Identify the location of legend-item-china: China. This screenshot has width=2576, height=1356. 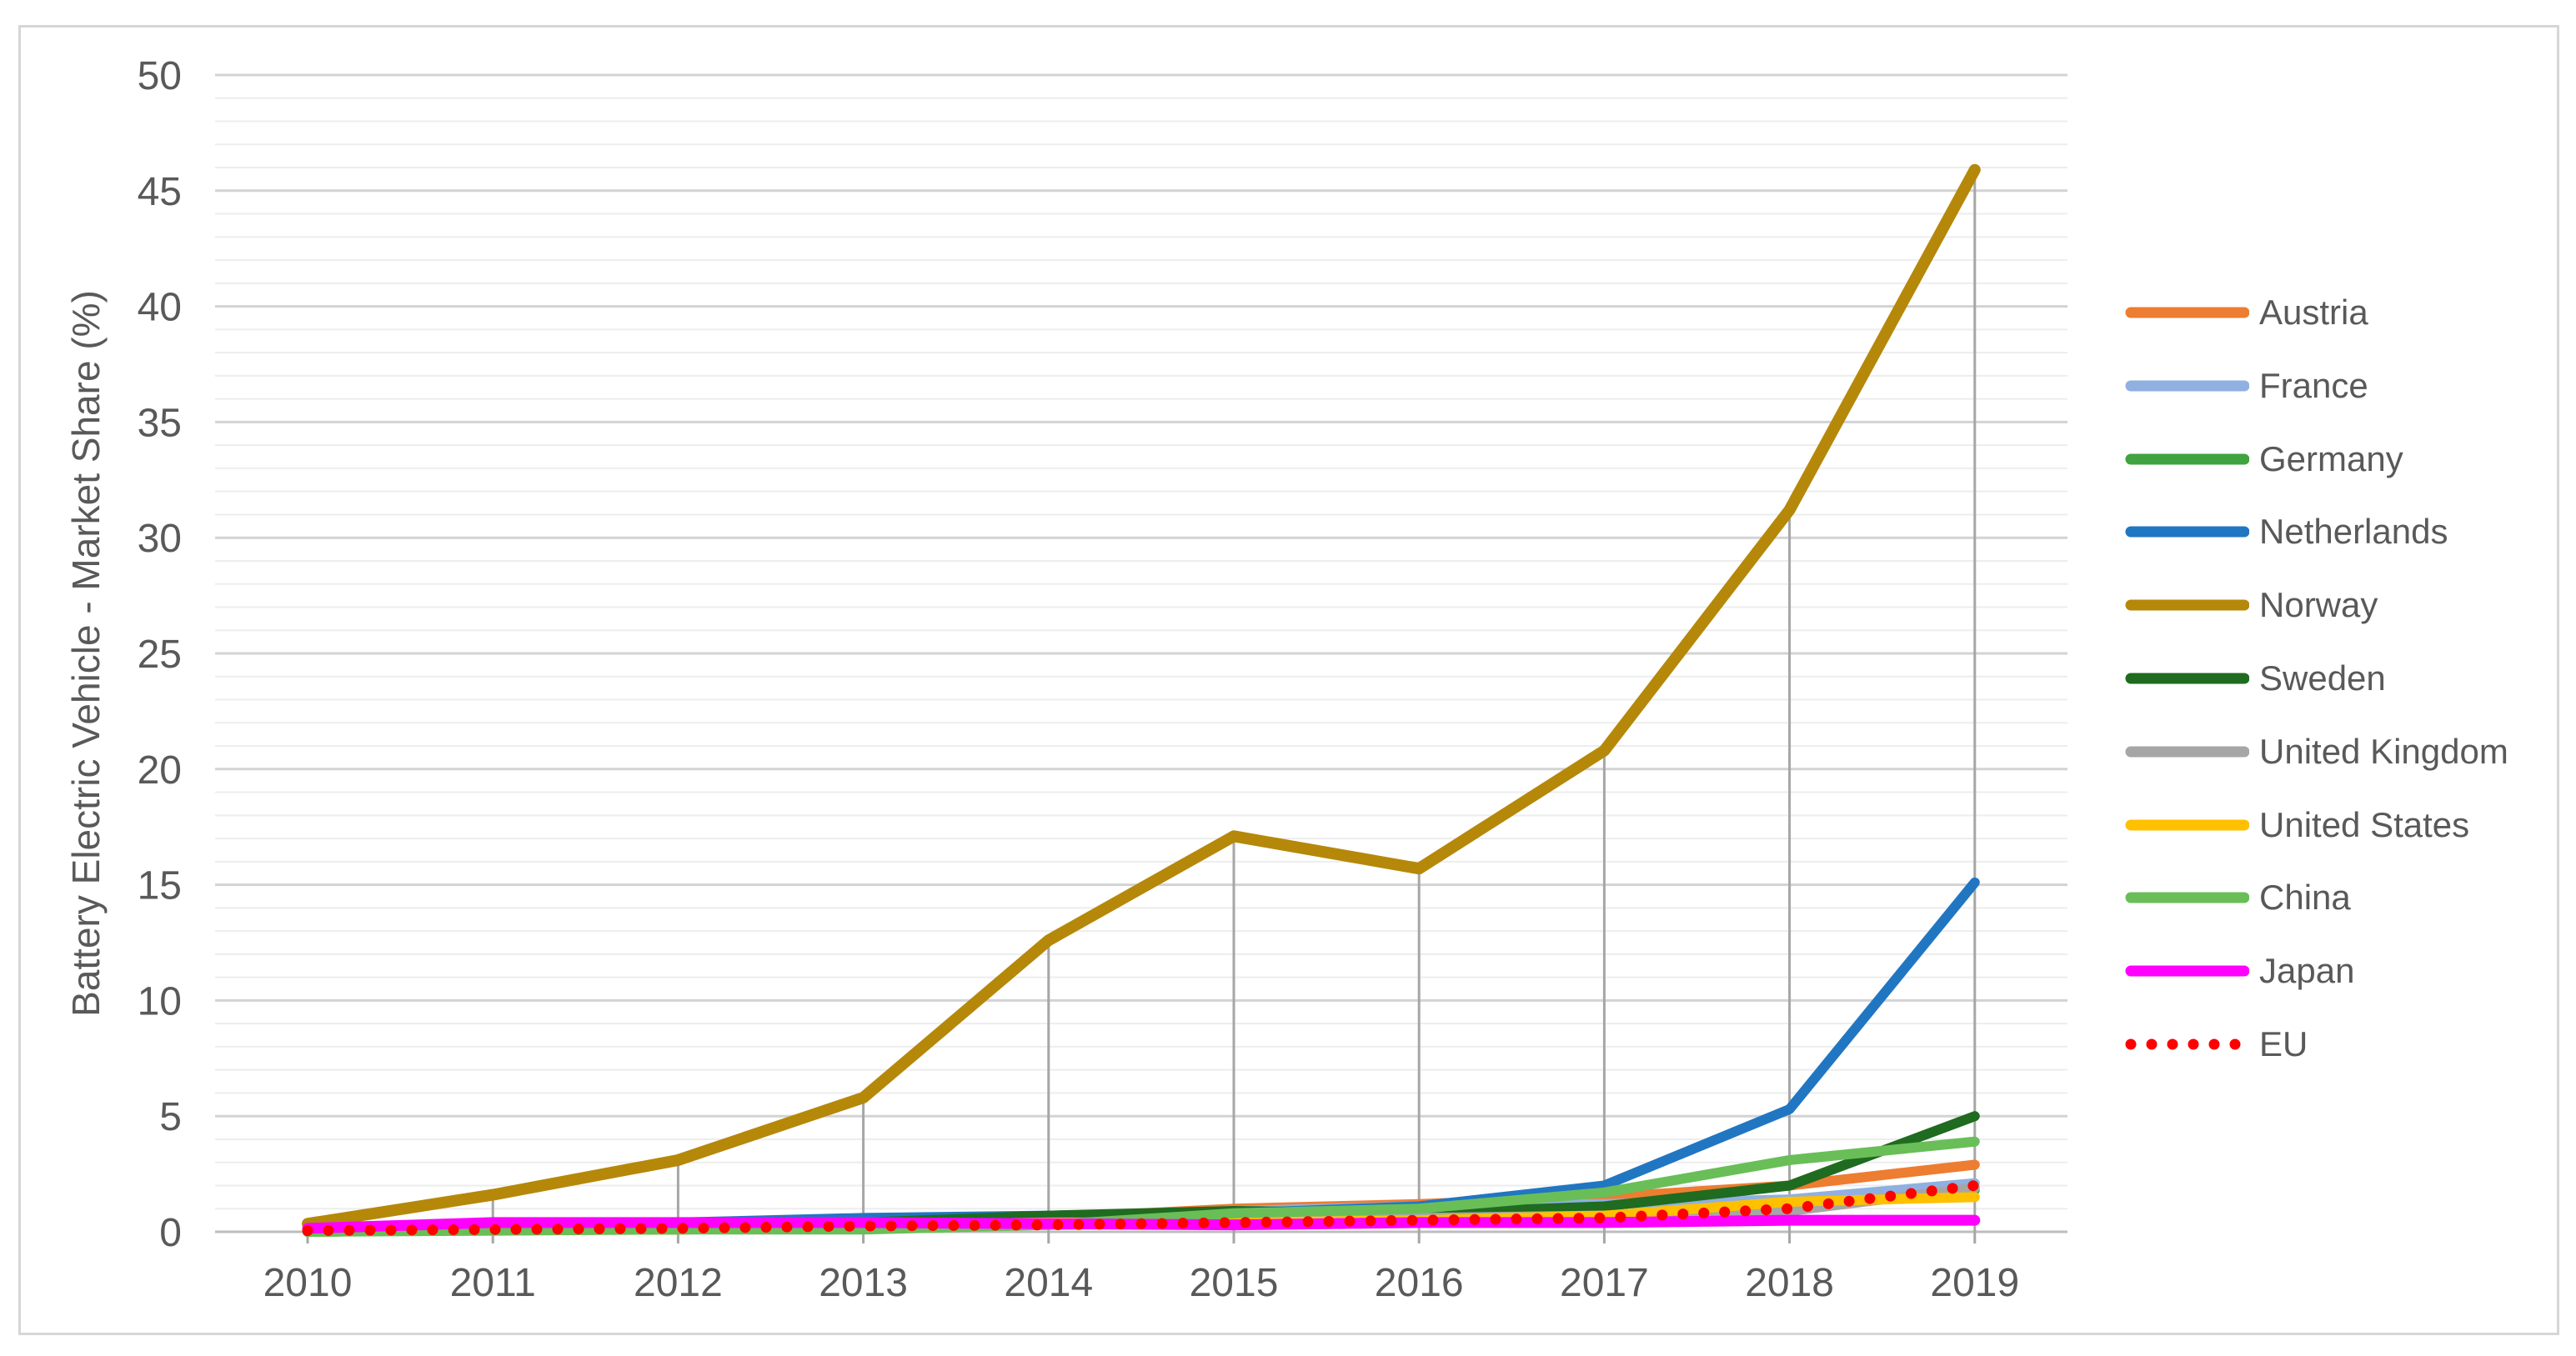
(2237, 898).